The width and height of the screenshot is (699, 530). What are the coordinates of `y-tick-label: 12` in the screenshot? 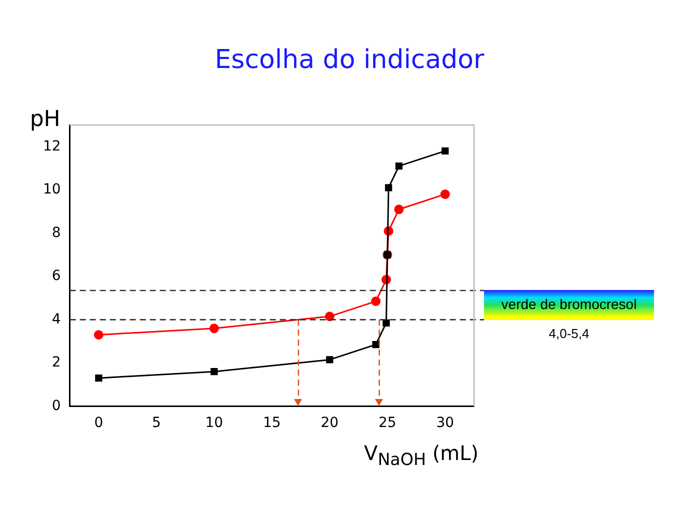 It's located at (51, 146).